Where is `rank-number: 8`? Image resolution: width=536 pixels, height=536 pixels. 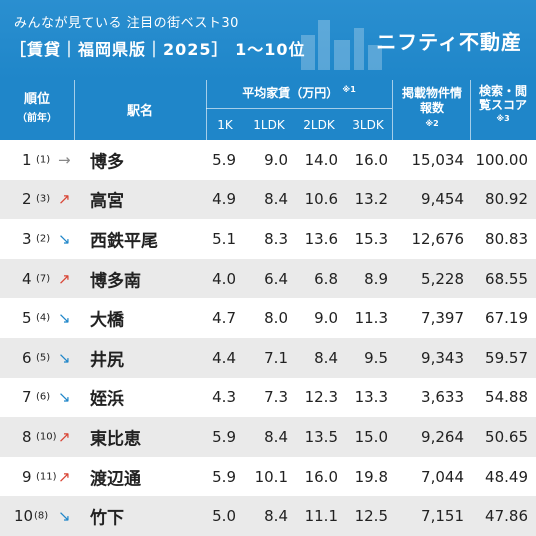 rank-number: 8 is located at coordinates (27, 436).